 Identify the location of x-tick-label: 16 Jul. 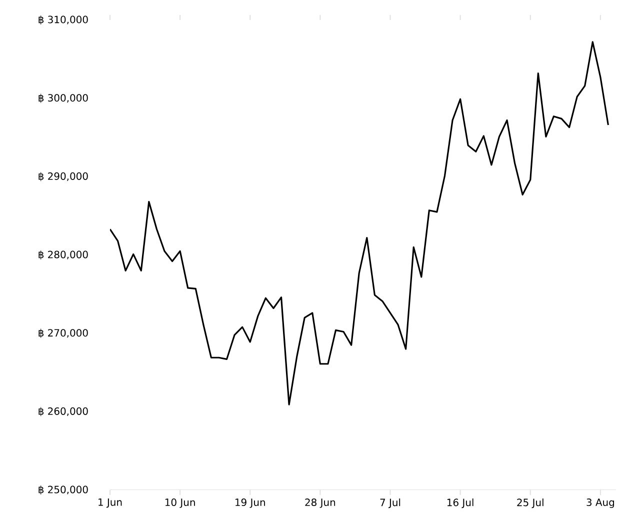
(460, 503).